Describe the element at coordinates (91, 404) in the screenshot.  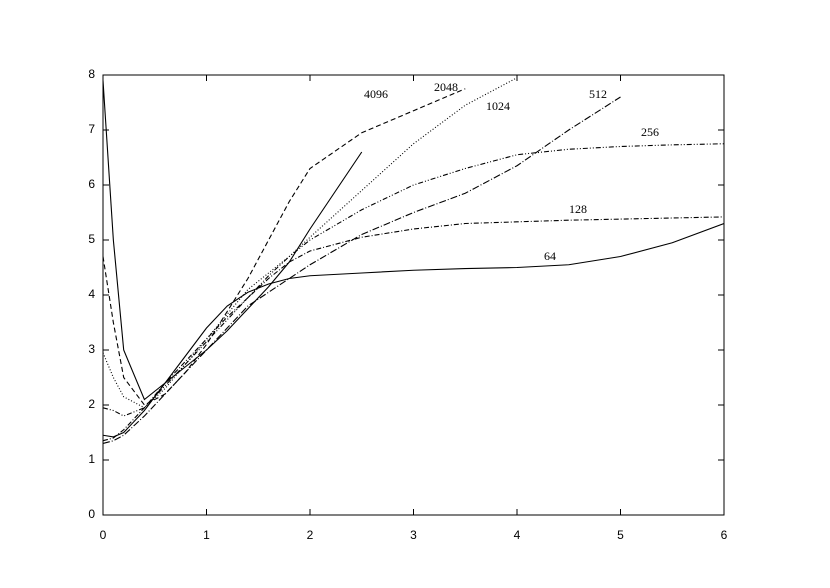
I see `y-tick-label: 2` at that location.